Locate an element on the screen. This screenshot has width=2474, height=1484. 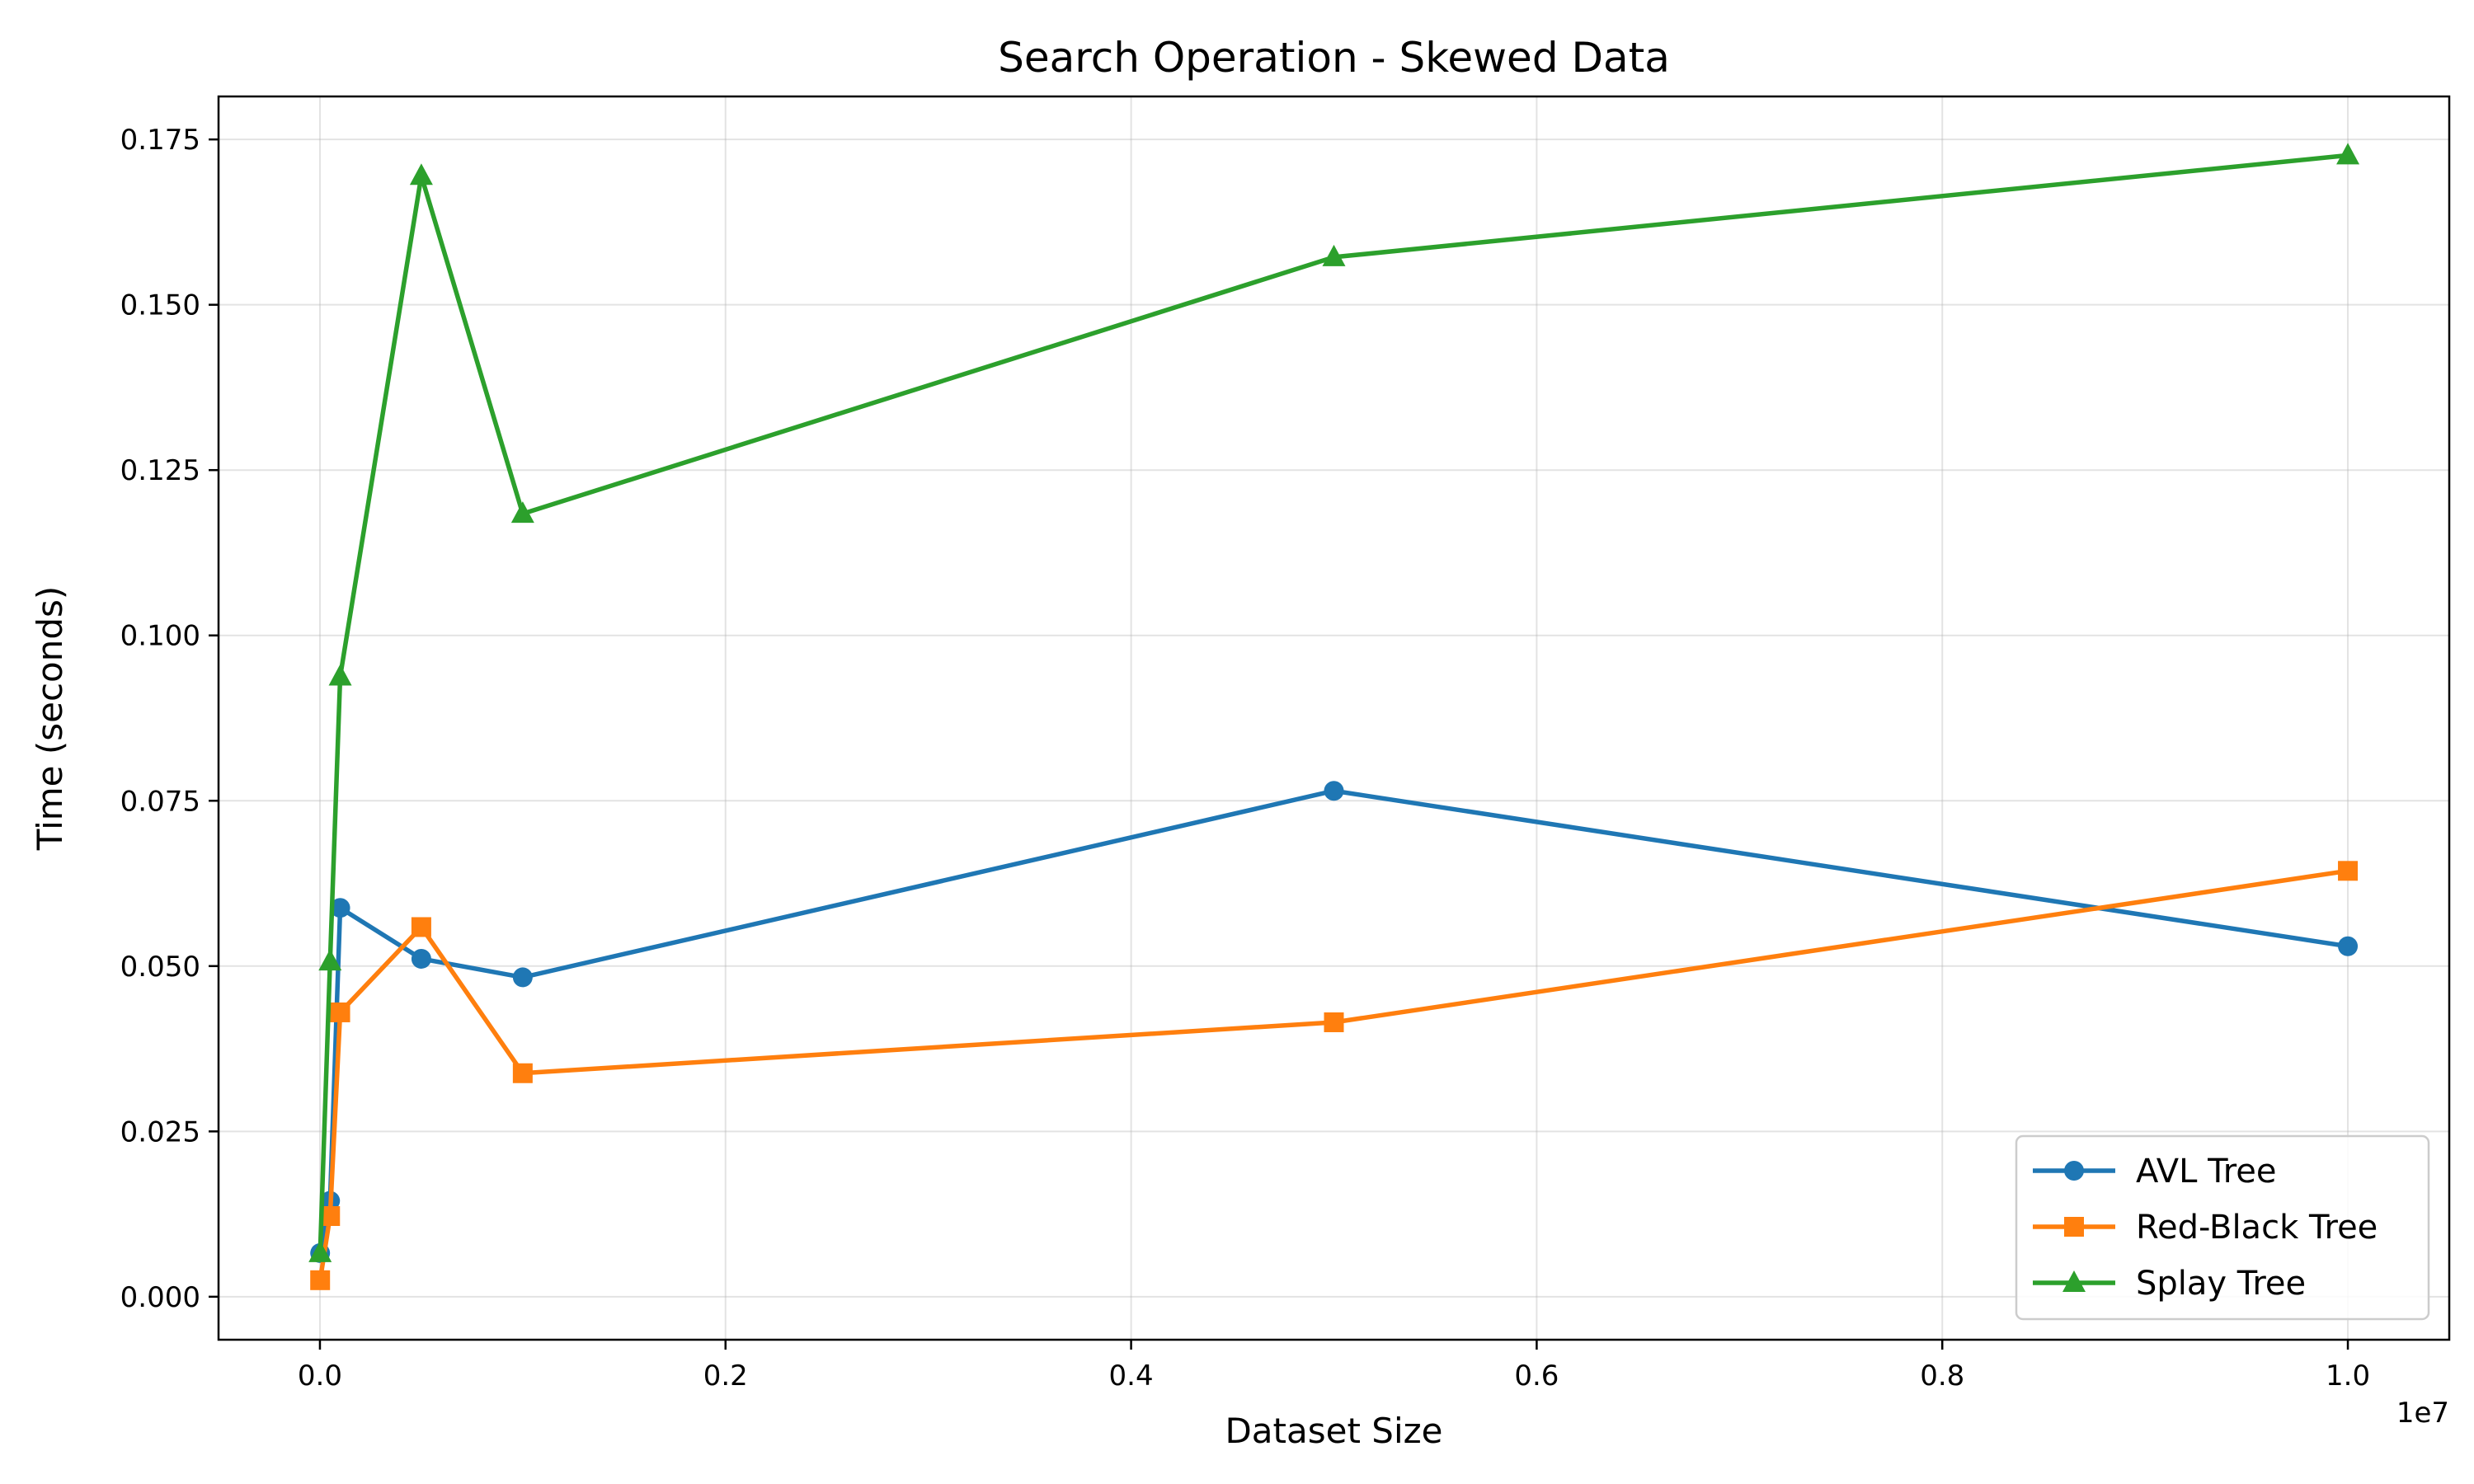
x-tick-label: 0.6 is located at coordinates (1536, 1376).